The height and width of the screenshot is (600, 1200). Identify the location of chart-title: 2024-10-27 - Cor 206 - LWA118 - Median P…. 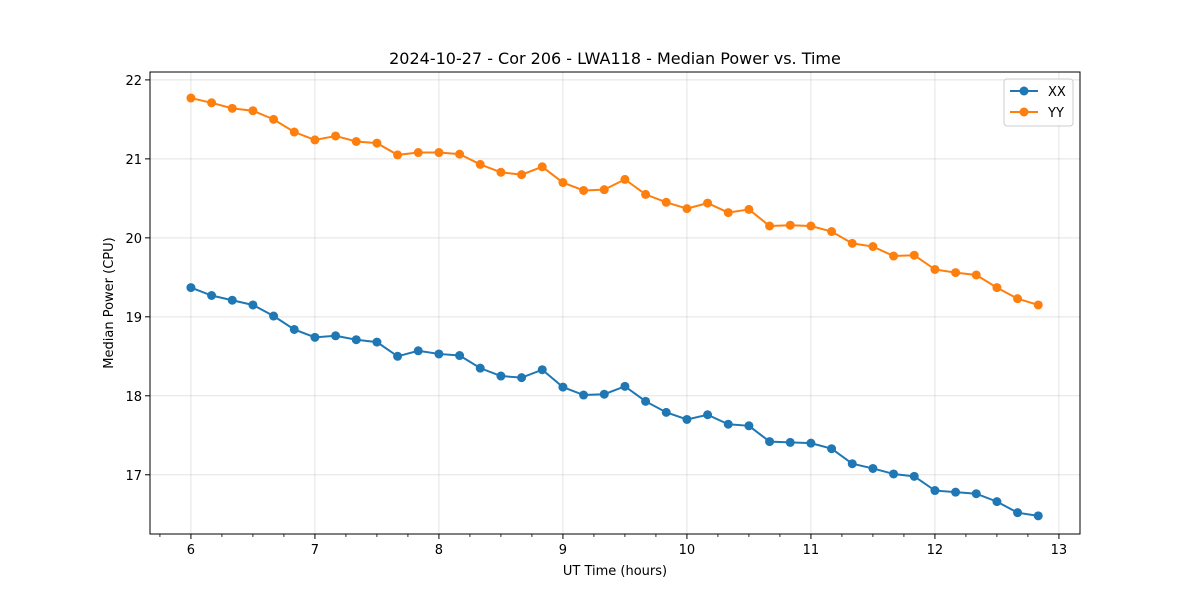
(615, 58).